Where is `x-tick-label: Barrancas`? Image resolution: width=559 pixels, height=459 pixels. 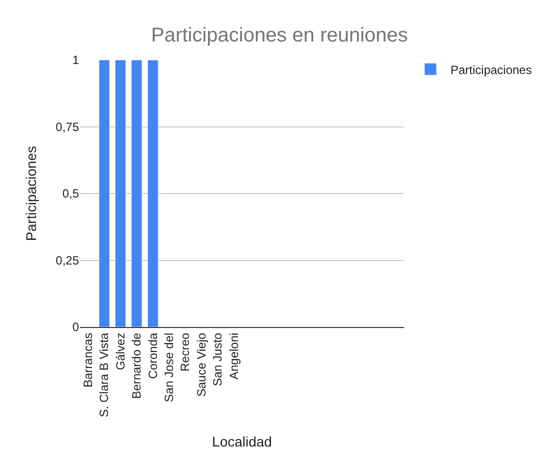
x-tick-label: Barrancas is located at coordinates (88, 360).